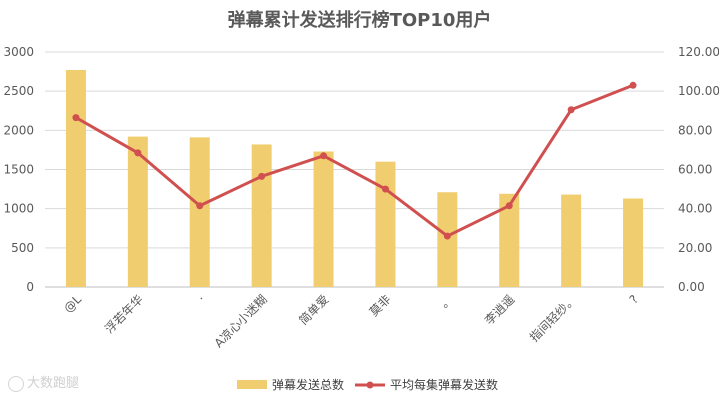 This screenshot has width=719, height=401. I want to click on category-label: 。, so click(446, 301).